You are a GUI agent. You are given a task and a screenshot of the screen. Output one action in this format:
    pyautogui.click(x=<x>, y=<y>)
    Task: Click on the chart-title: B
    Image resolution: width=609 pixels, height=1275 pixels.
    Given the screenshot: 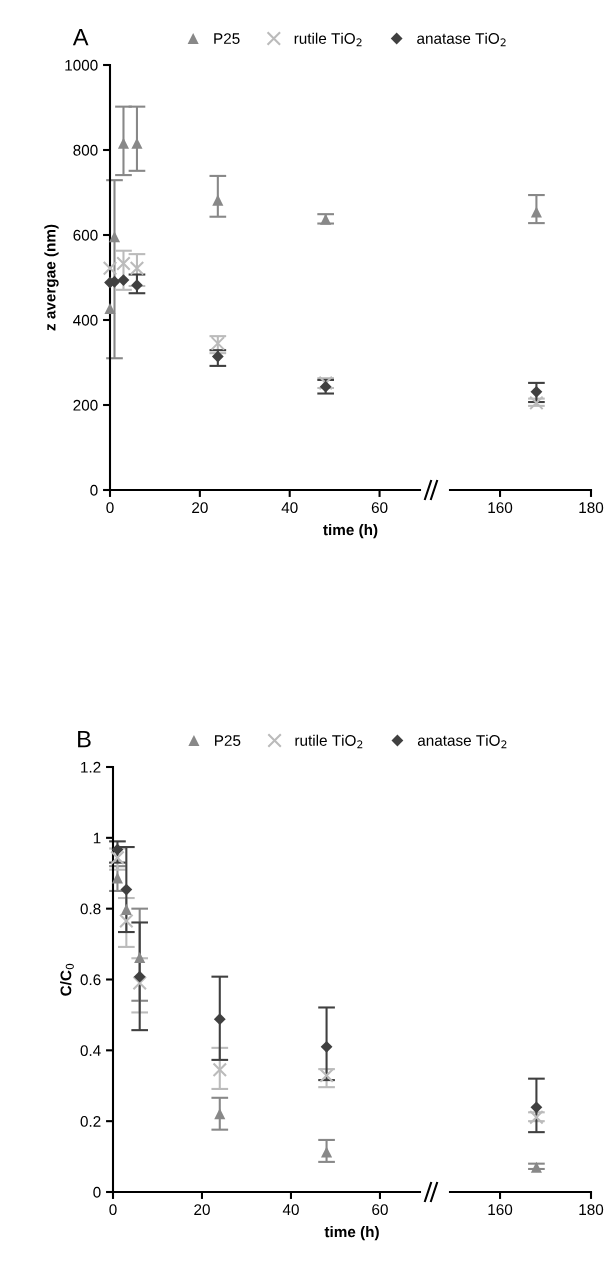 What is the action you would take?
    pyautogui.click(x=84, y=739)
    